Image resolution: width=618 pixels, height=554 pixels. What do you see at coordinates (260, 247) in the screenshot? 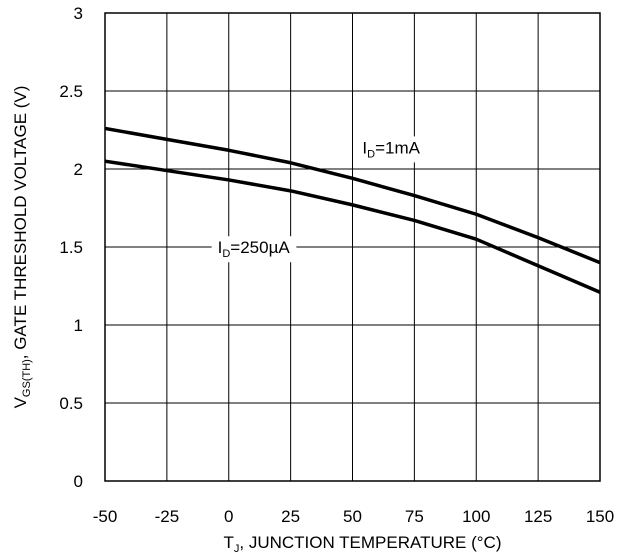
I see `series-label-250ua-rest: =250µA` at bounding box center [260, 247].